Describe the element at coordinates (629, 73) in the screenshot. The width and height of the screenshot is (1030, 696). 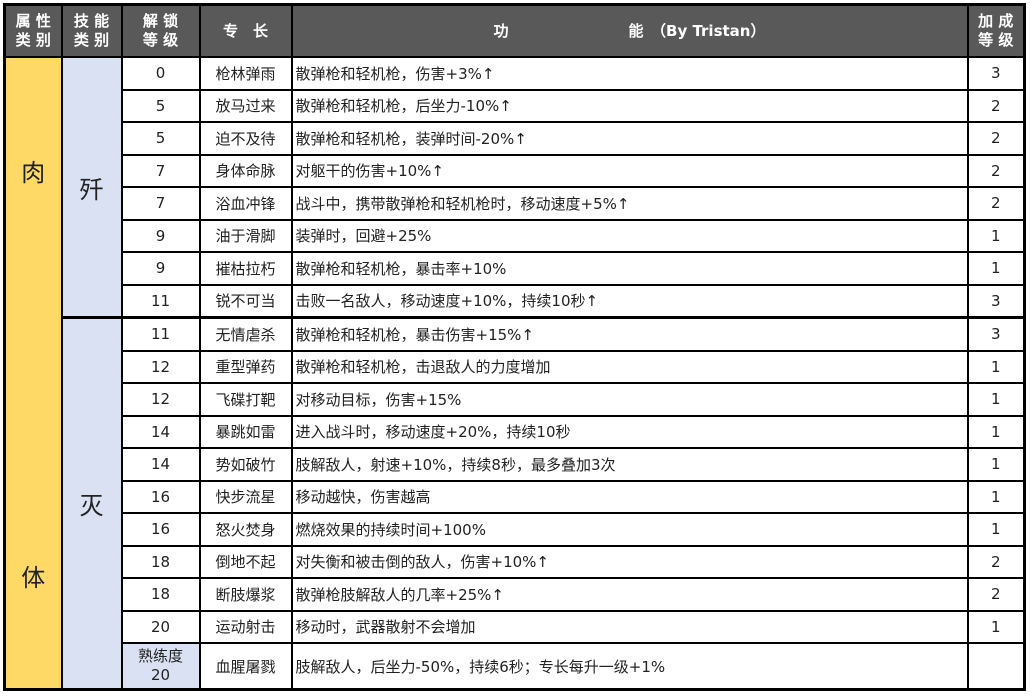
I see `perk-effect-cell: 散弹枪和轻机枪，伤害+3%↑` at that location.